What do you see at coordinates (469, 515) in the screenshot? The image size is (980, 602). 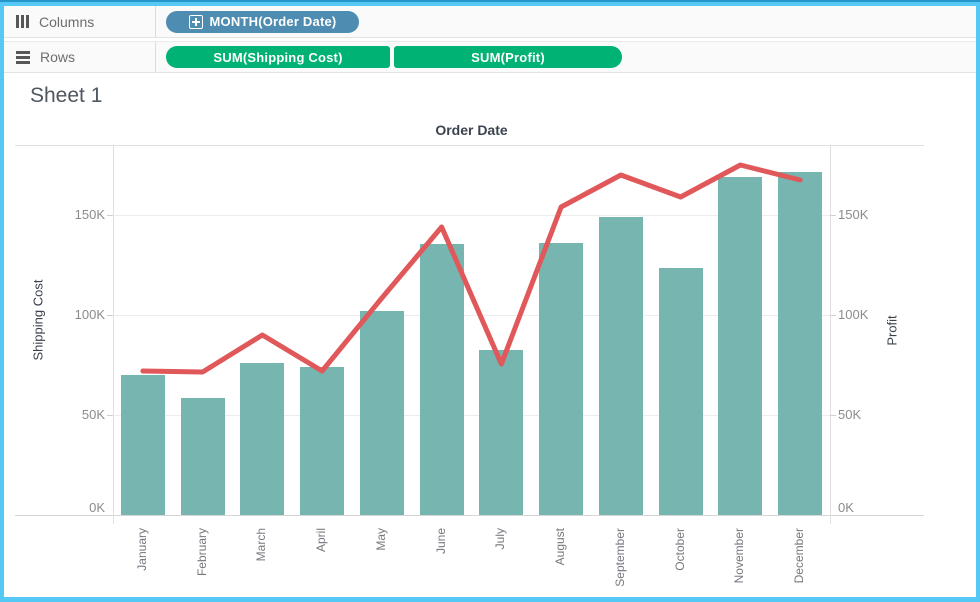 I see `pane-bottom-border` at bounding box center [469, 515].